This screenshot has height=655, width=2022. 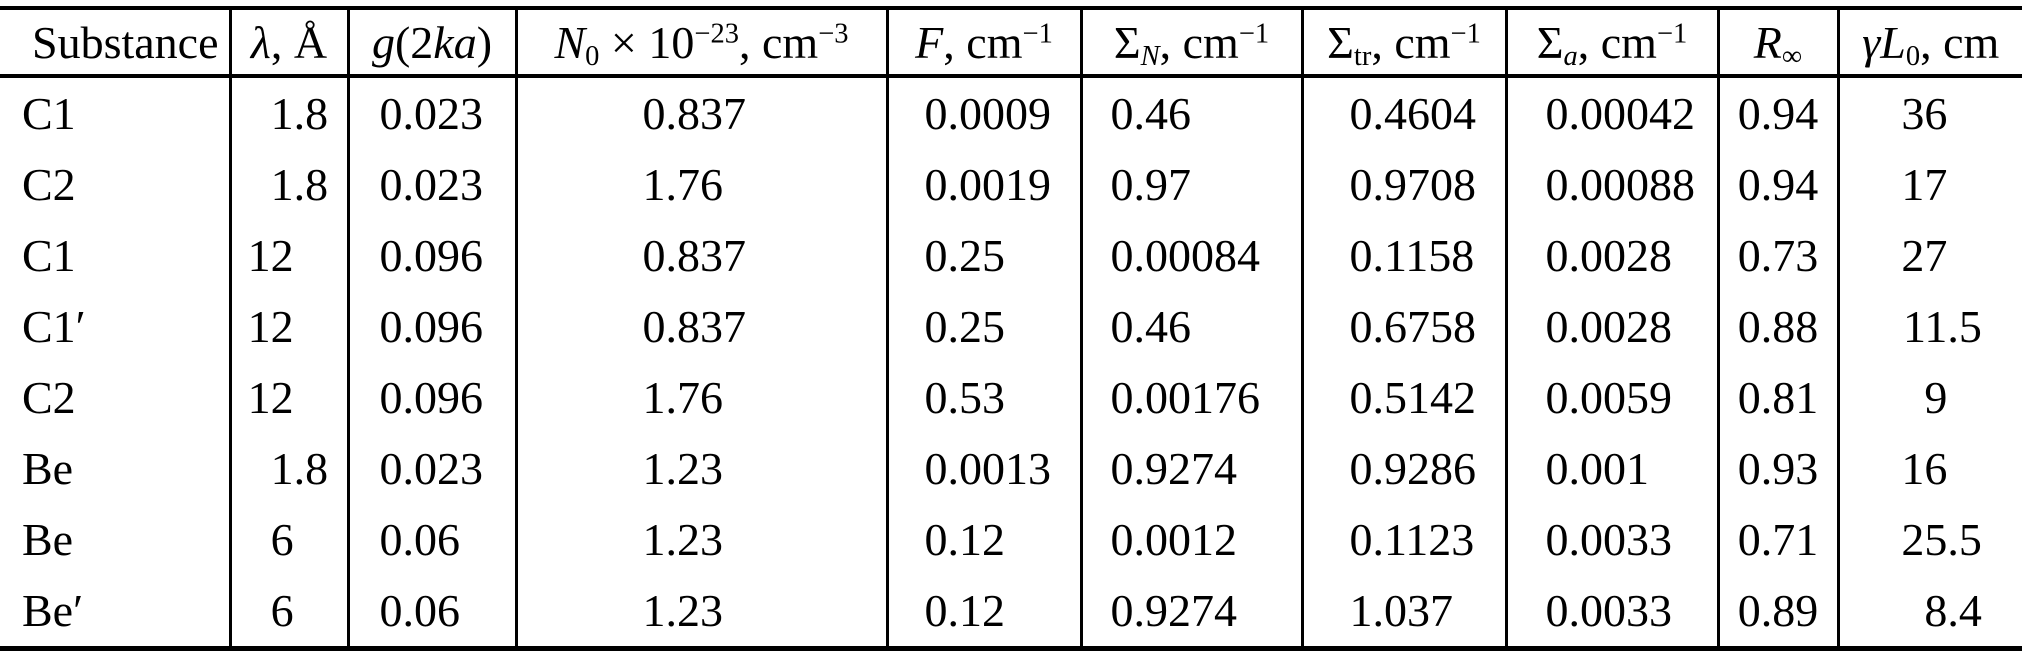 I want to click on decimal-number: 9, so click(x=1936, y=397).